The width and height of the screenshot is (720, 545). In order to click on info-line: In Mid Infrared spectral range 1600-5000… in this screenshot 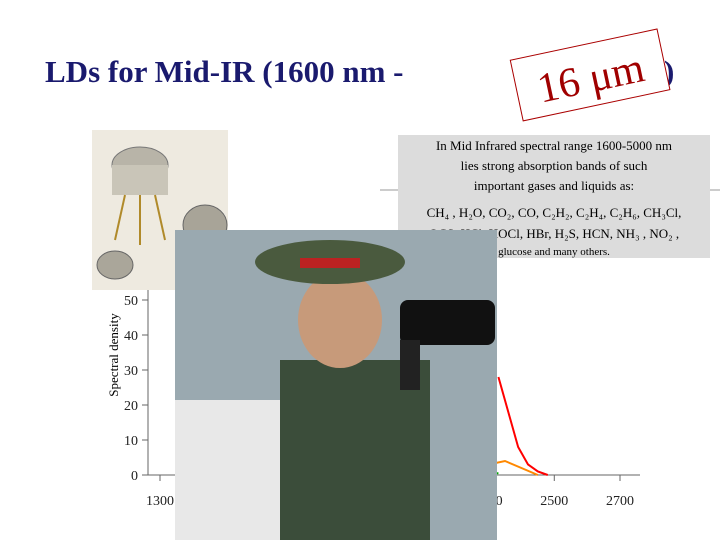, I will do `click(554, 145)`.